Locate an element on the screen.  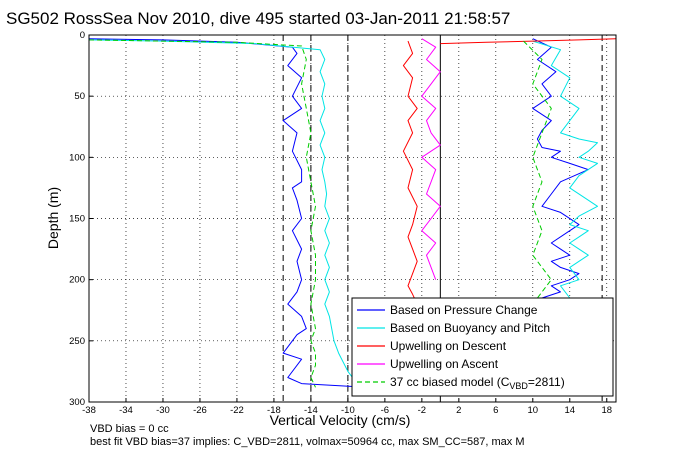
y-tick-label: 150 is located at coordinates (77, 219).